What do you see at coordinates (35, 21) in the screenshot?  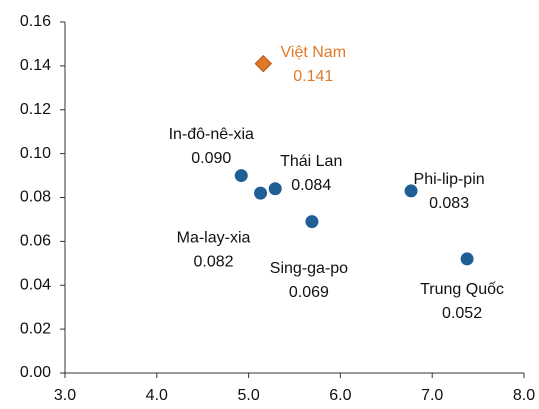 I see `y-tick-label: 0.16` at bounding box center [35, 21].